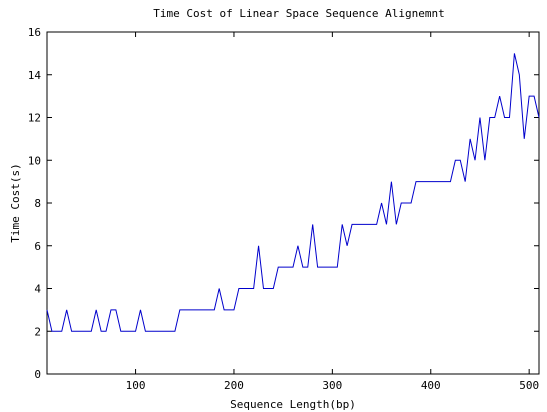 The image size is (547, 412). Describe the element at coordinates (35, 75) in the screenshot. I see `y-tick-label: 14` at that location.